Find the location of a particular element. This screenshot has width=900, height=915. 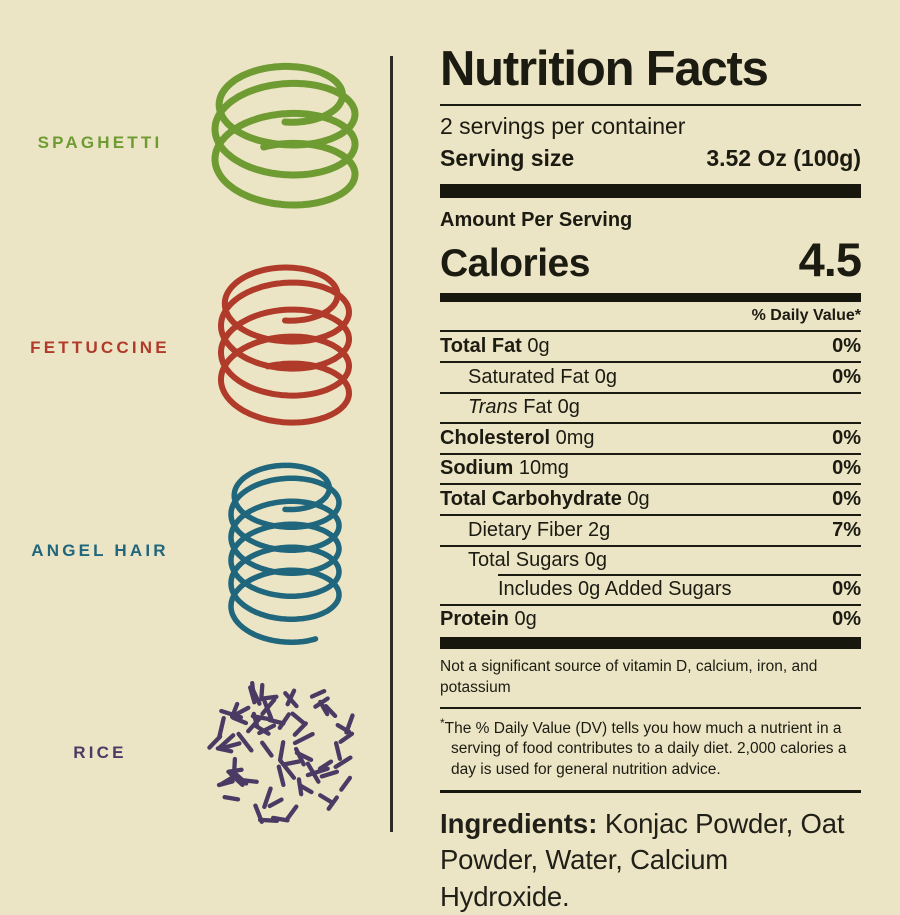

ingredients-label: Ingredients: is located at coordinates (519, 824).